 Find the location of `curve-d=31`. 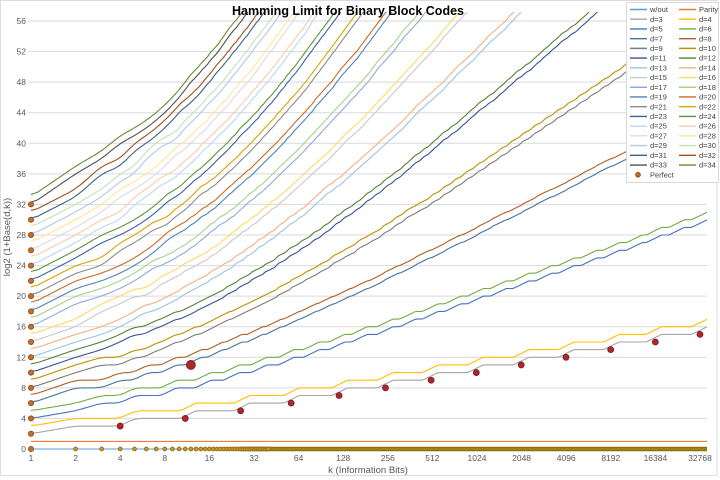

curve-d=31 is located at coordinates (147, 115).